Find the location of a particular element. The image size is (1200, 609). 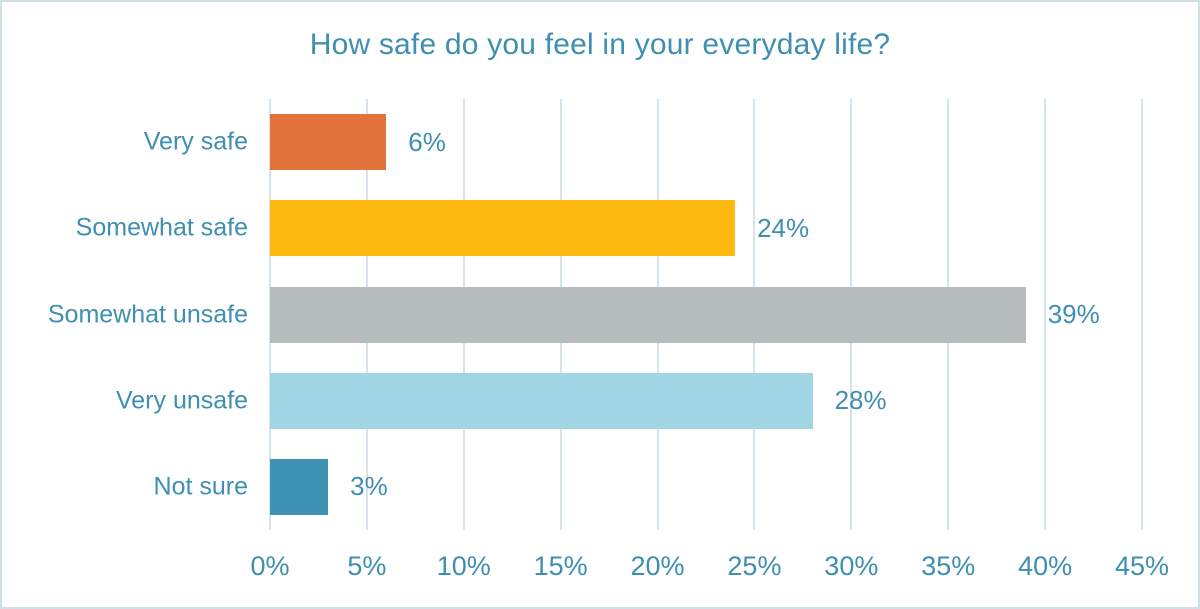

x-tick-label: 35% is located at coordinates (948, 566).